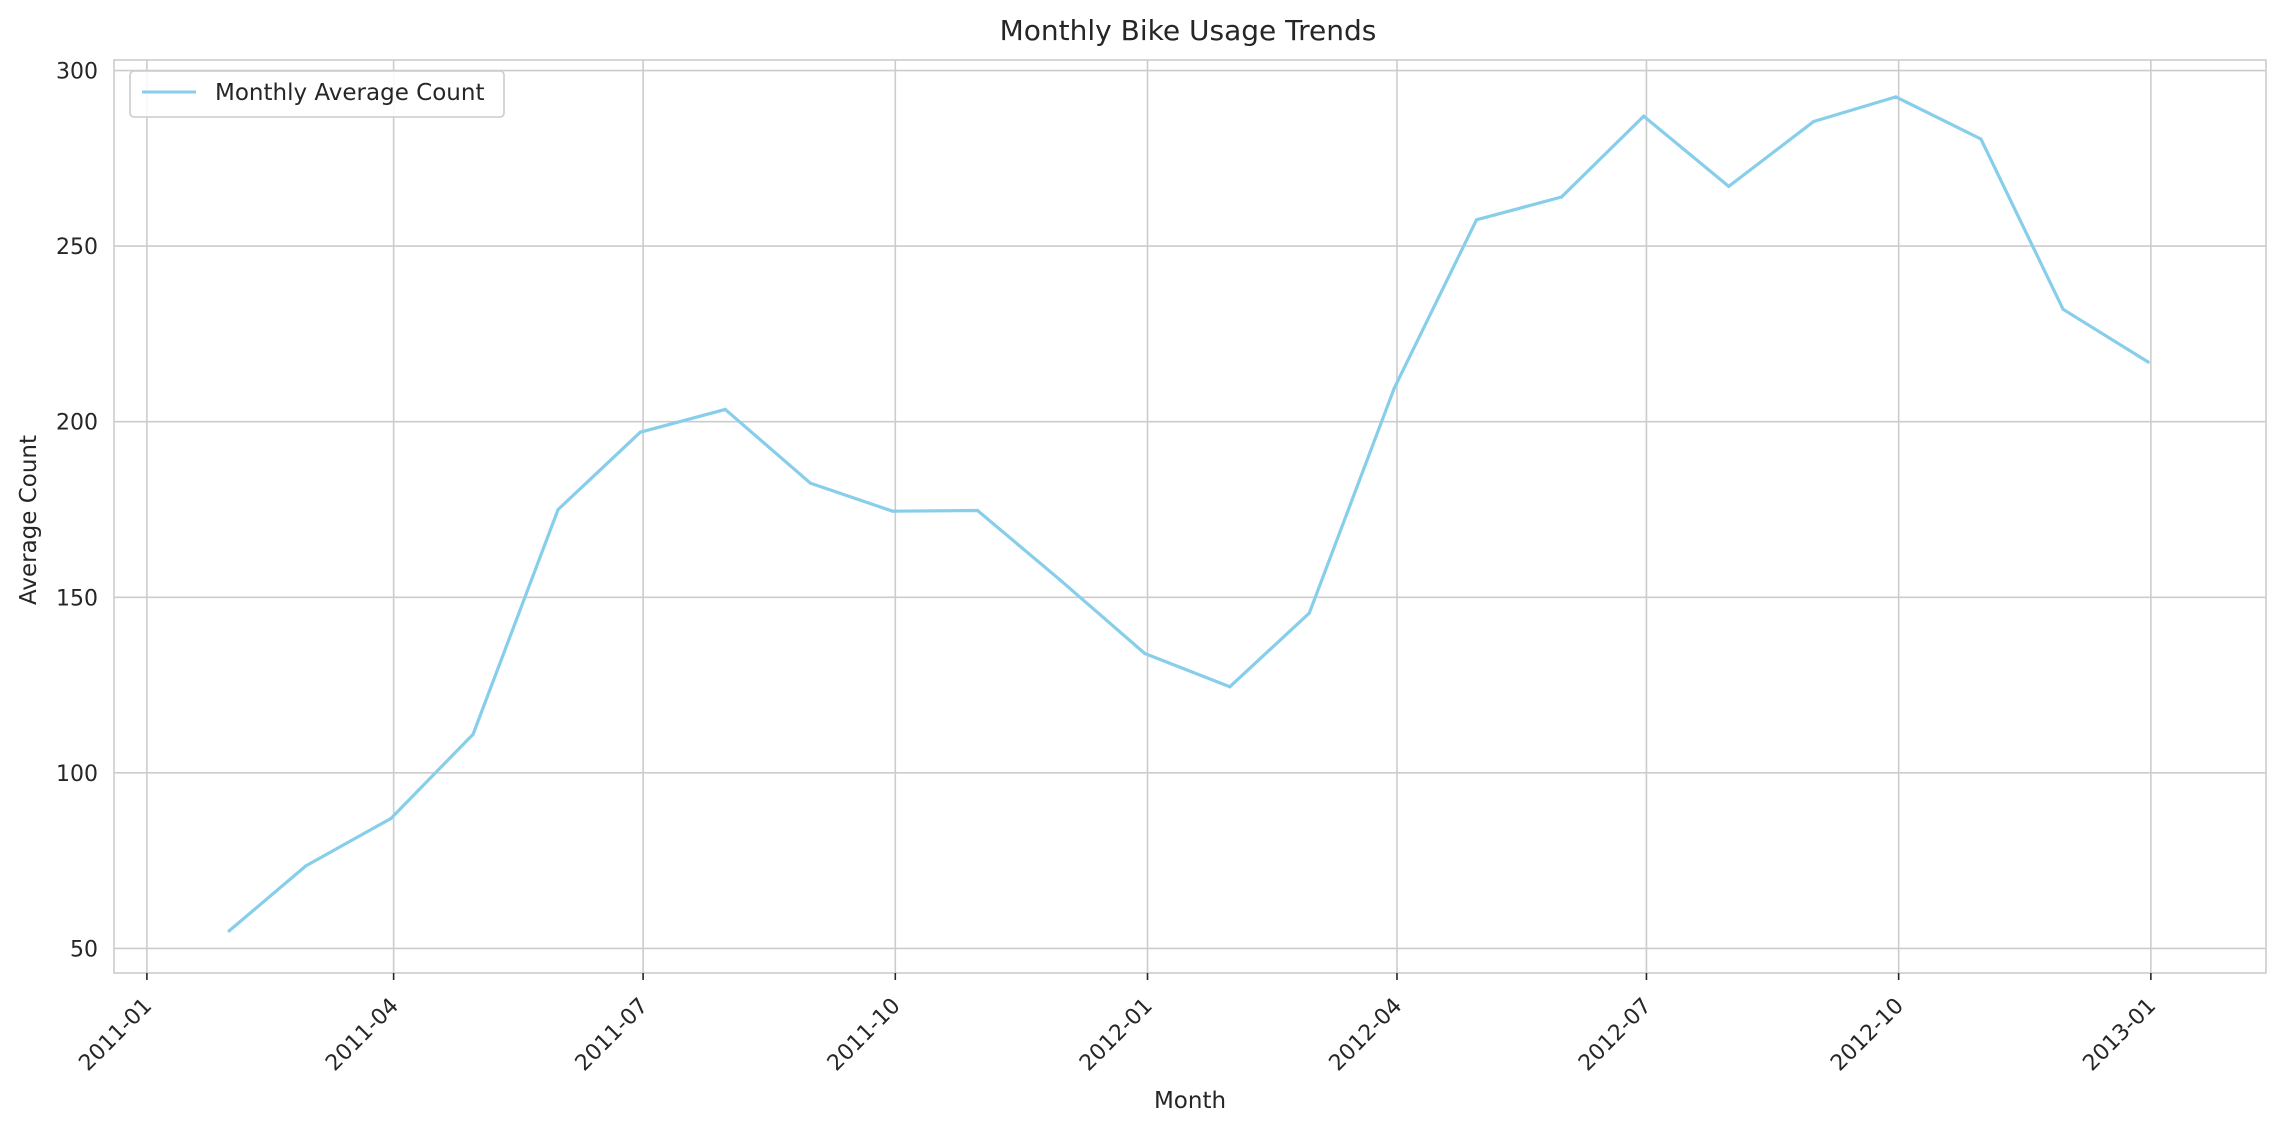 The image size is (2284, 1132). I want to click on legend: Monthly Average Count, so click(317, 94).